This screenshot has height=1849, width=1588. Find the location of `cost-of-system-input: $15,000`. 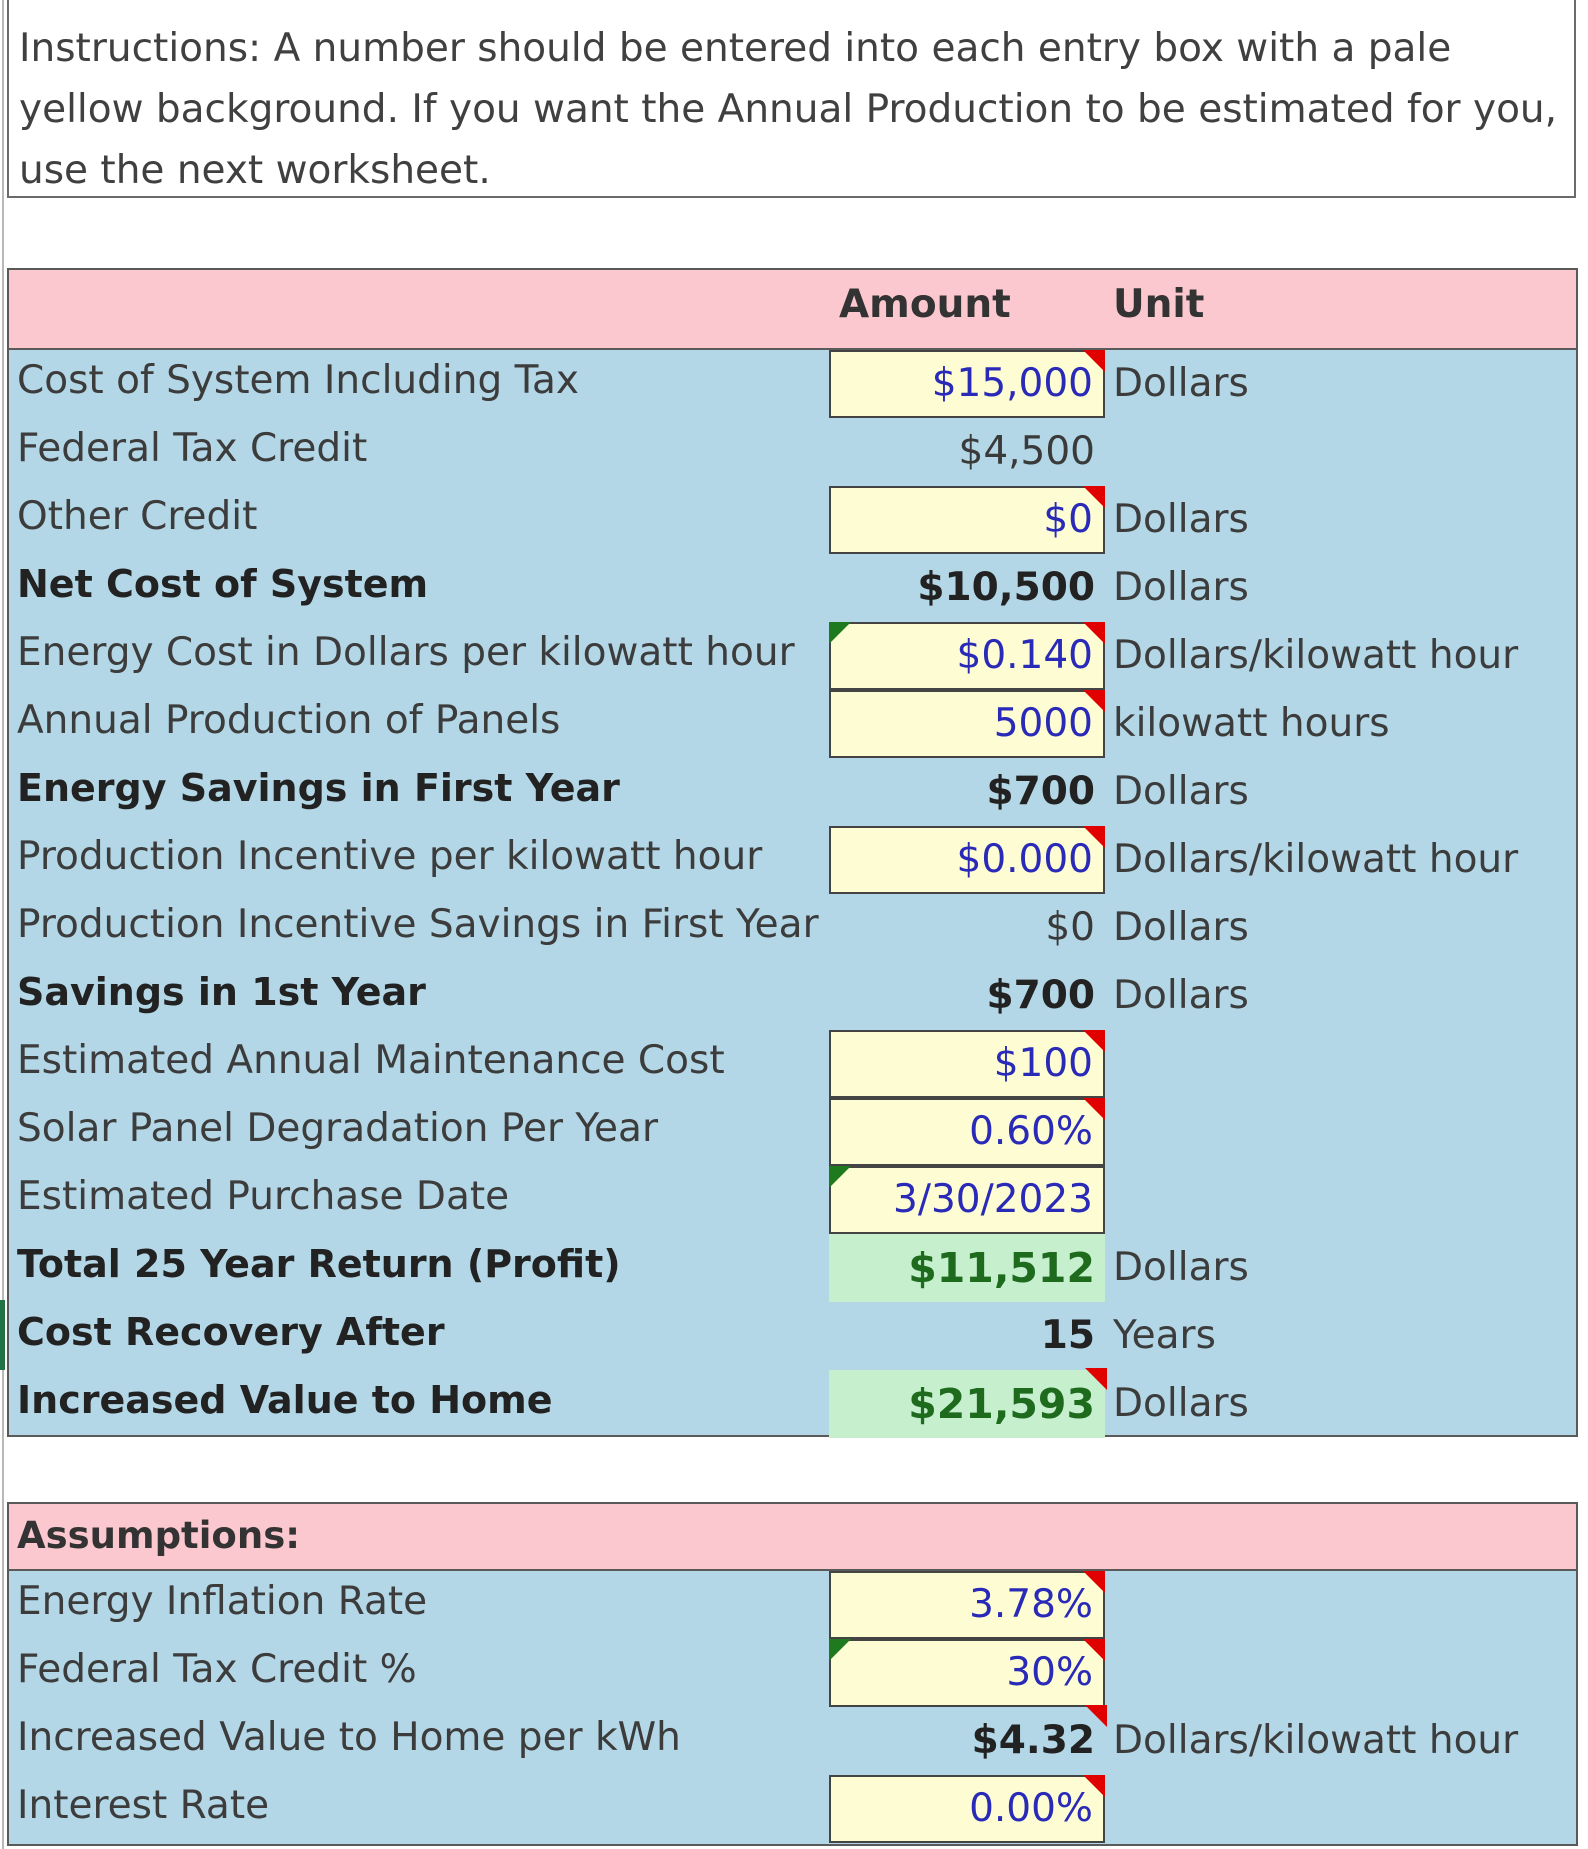

cost-of-system-input: $15,000 is located at coordinates (967, 384).